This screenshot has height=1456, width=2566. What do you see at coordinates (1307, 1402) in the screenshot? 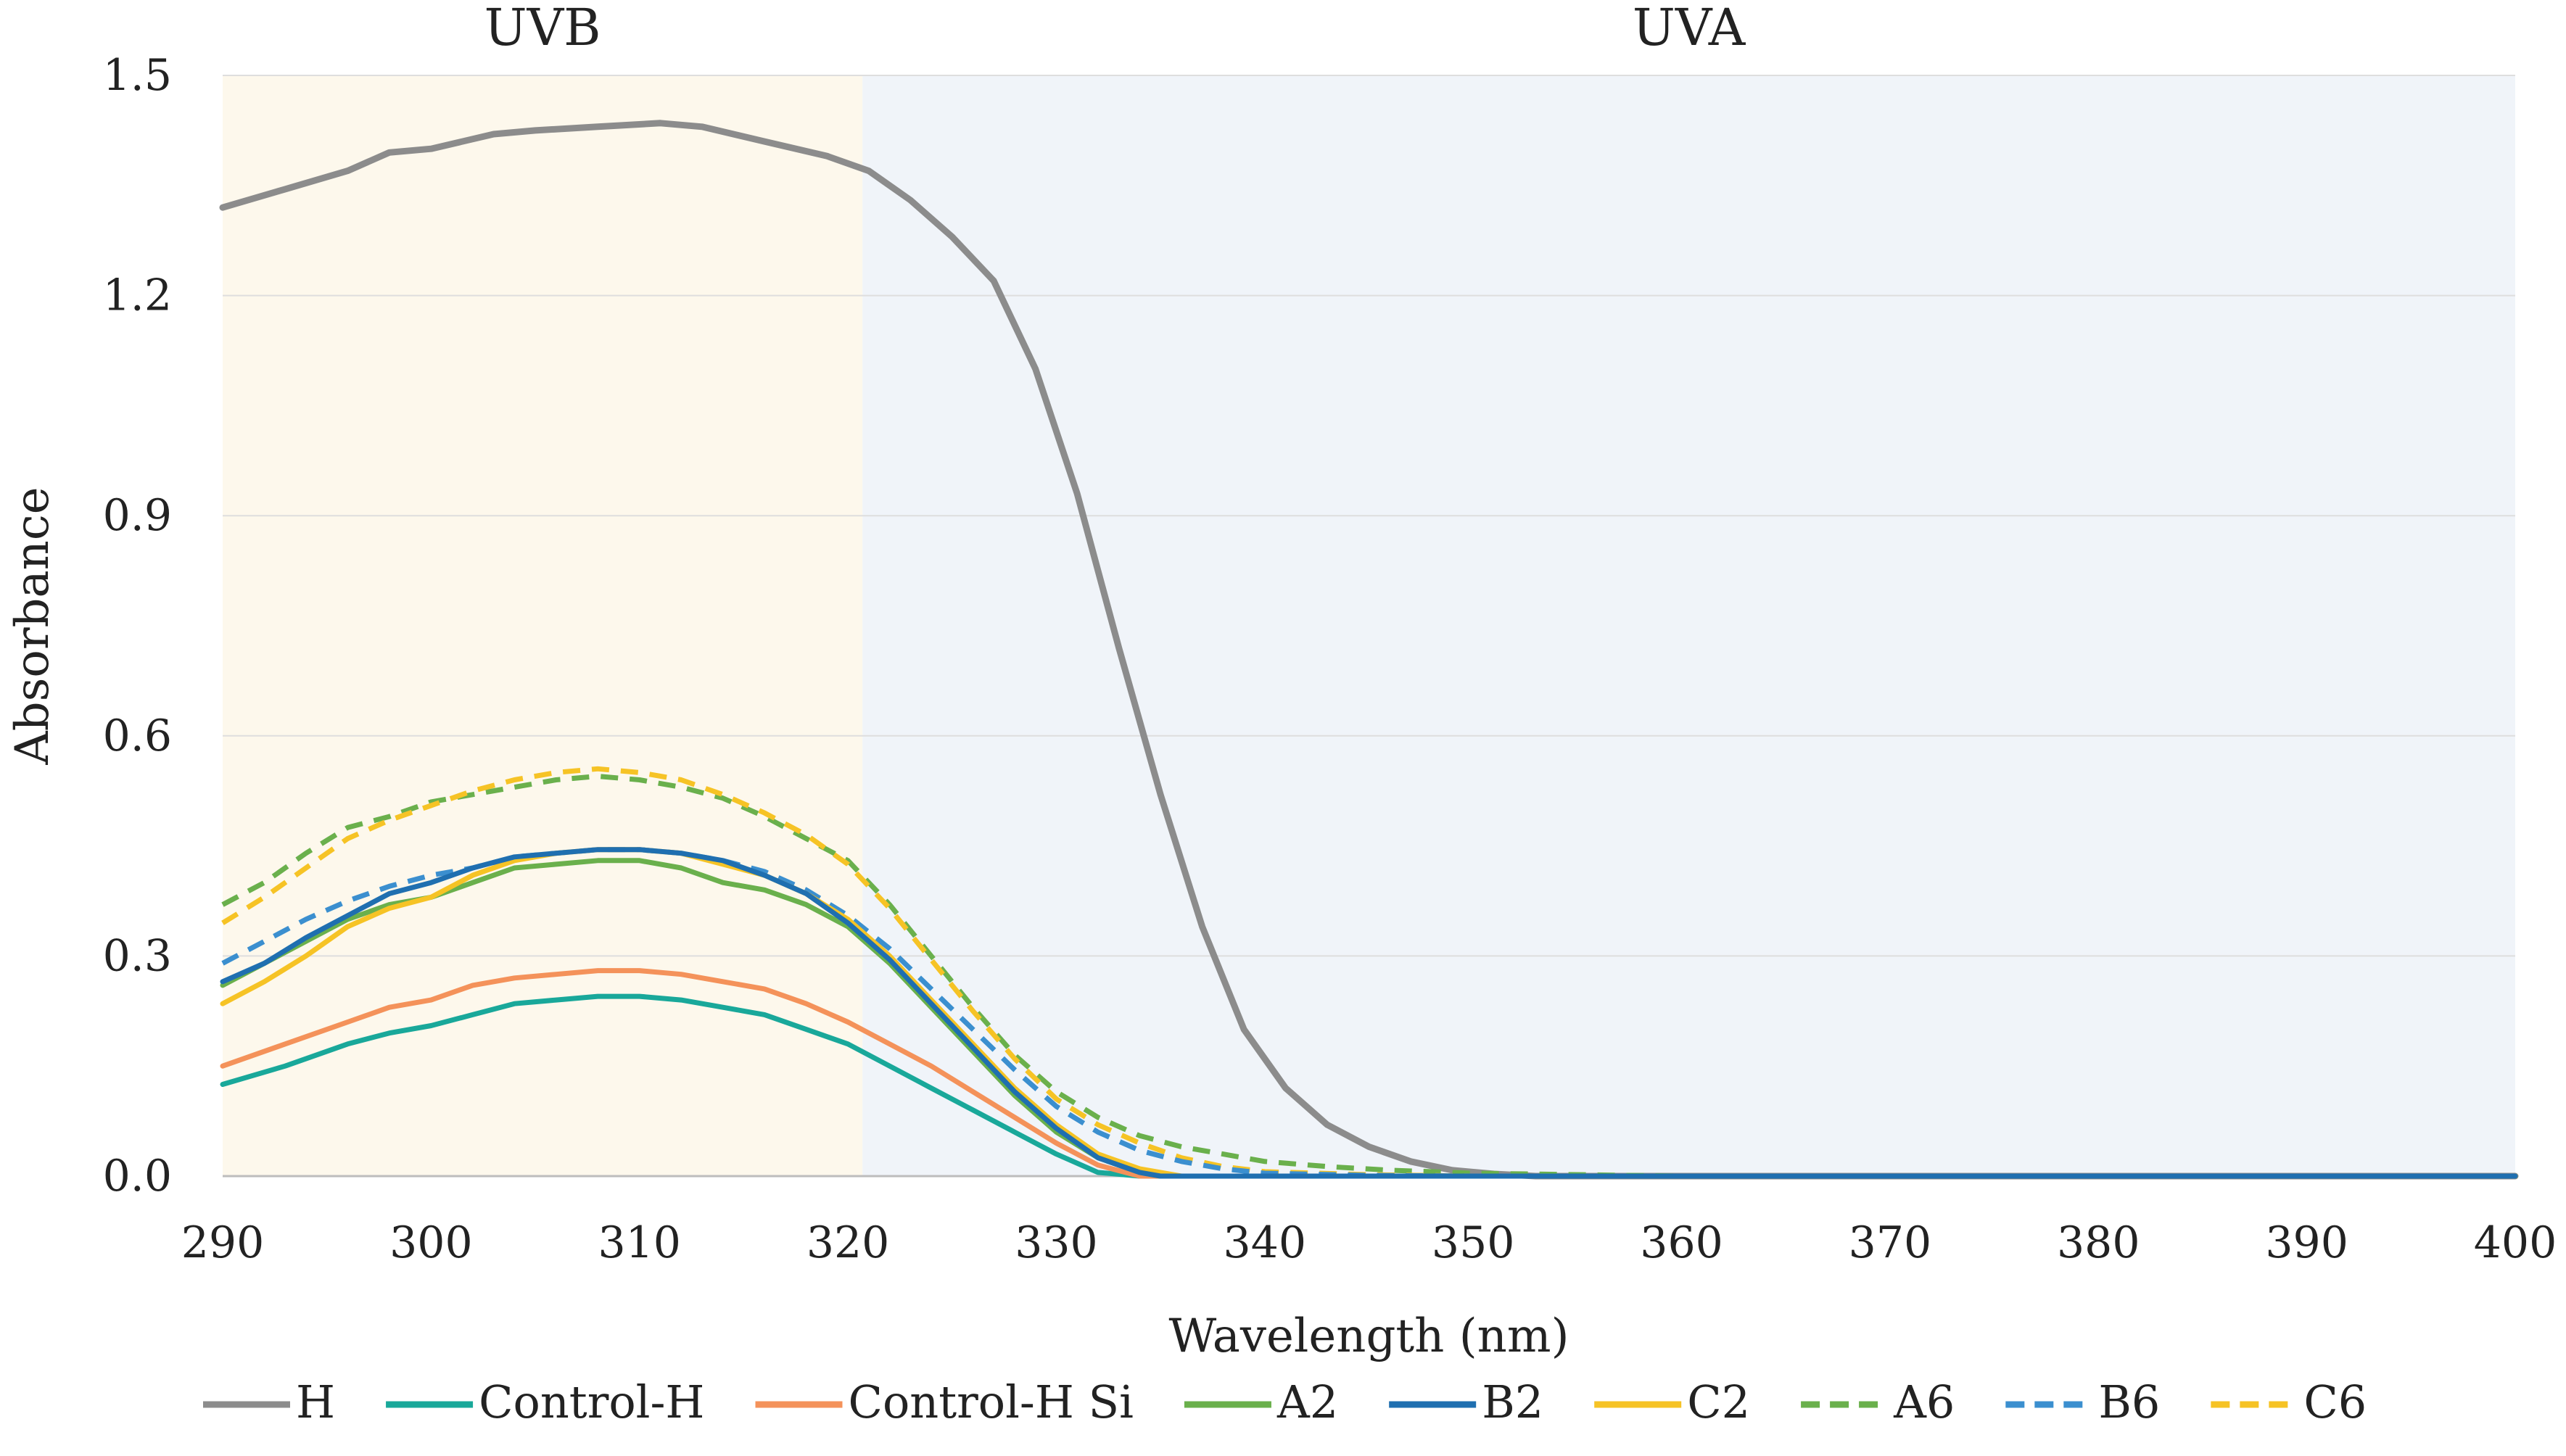
I see `legend-label-a2: A2` at bounding box center [1307, 1402].